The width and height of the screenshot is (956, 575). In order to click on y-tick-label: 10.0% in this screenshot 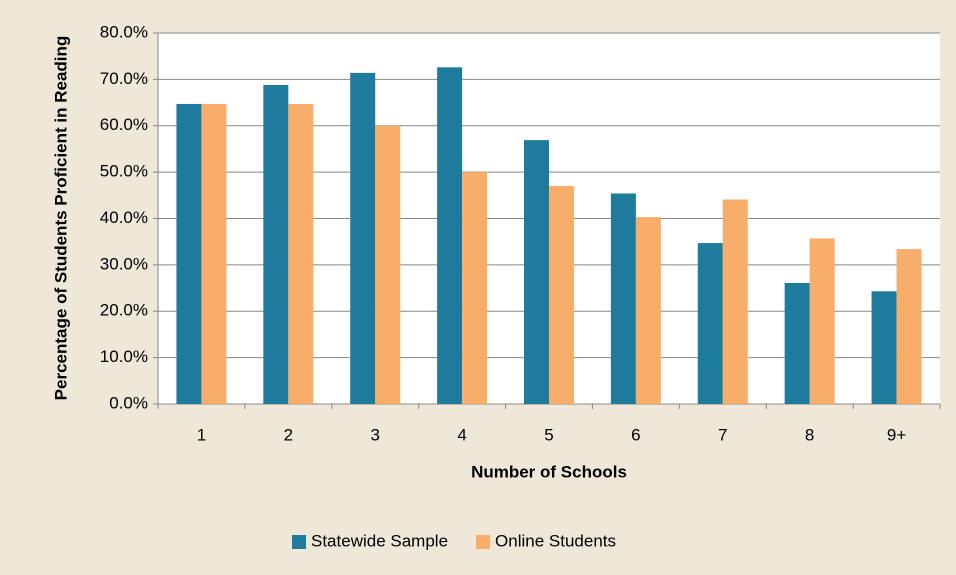, I will do `click(124, 356)`.